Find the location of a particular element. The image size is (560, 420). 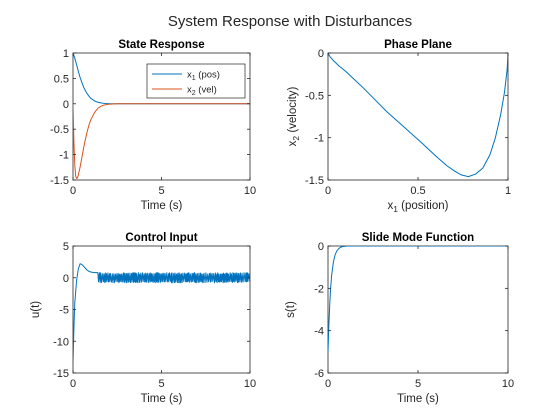

control-xtick-label: 10 is located at coordinates (250, 384).